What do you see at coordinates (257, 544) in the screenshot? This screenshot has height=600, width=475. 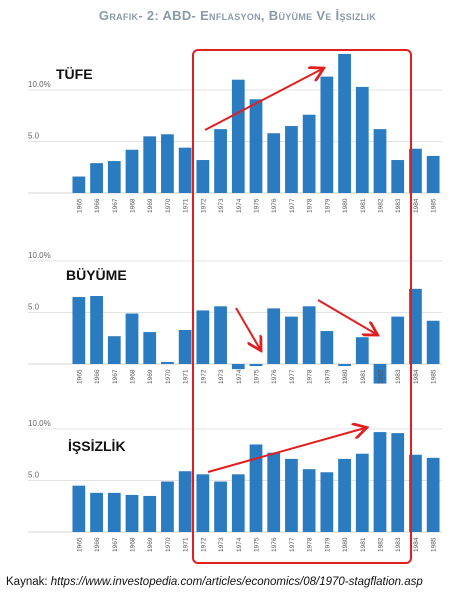 I see `x-tick-label: 1975` at bounding box center [257, 544].